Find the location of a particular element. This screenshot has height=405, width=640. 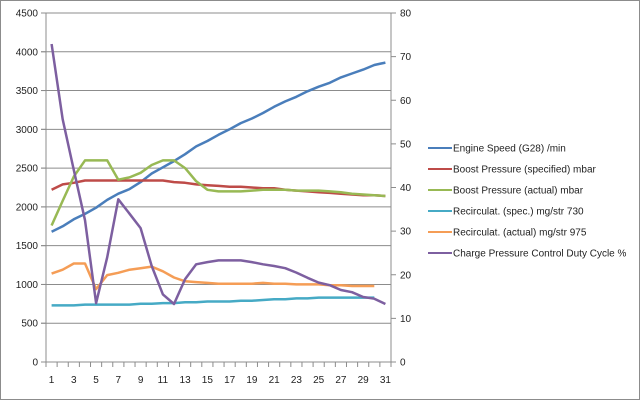

x-tick-label: 3 is located at coordinates (74, 380).